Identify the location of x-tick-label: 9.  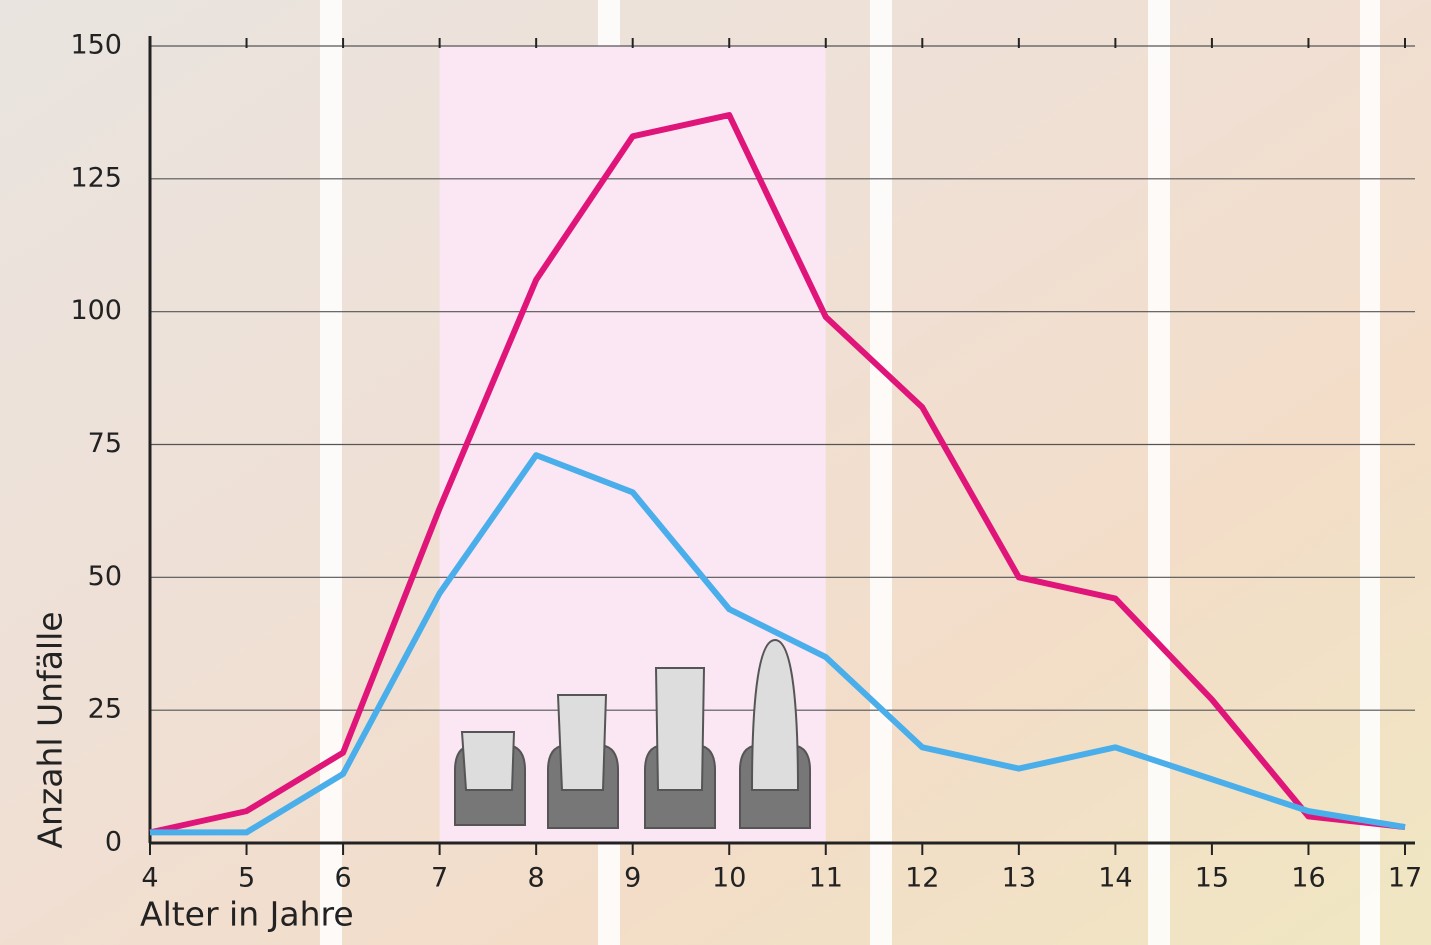
(632, 878).